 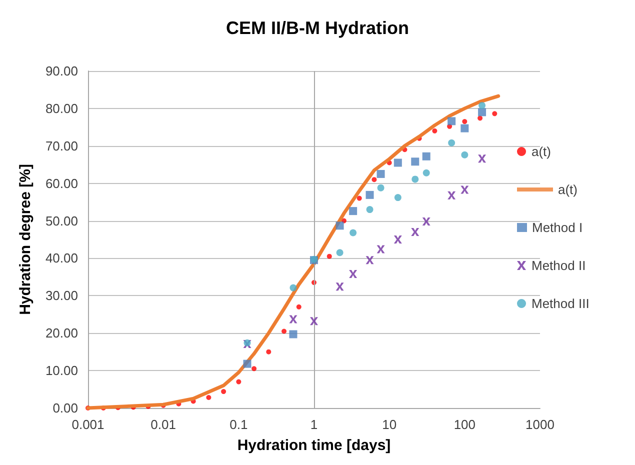 I want to click on y-tick-label: 90.00, so click(x=61, y=71).